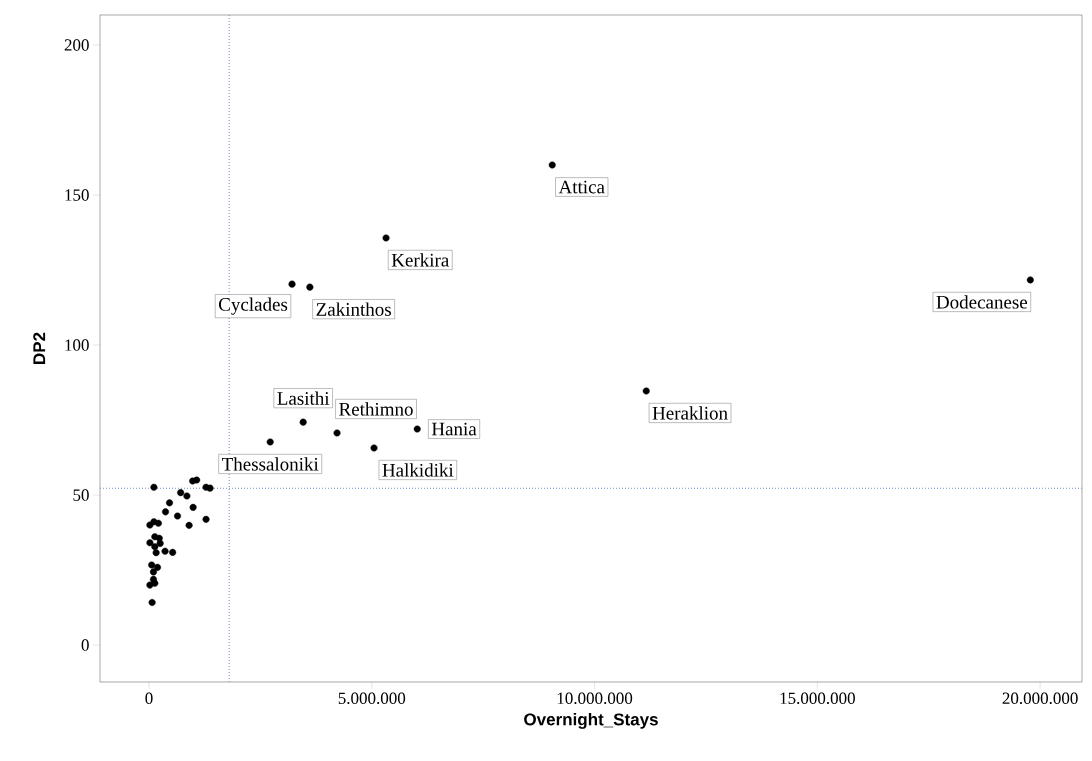  I want to click on x-tick-label: 20.000.000, so click(1040, 698).